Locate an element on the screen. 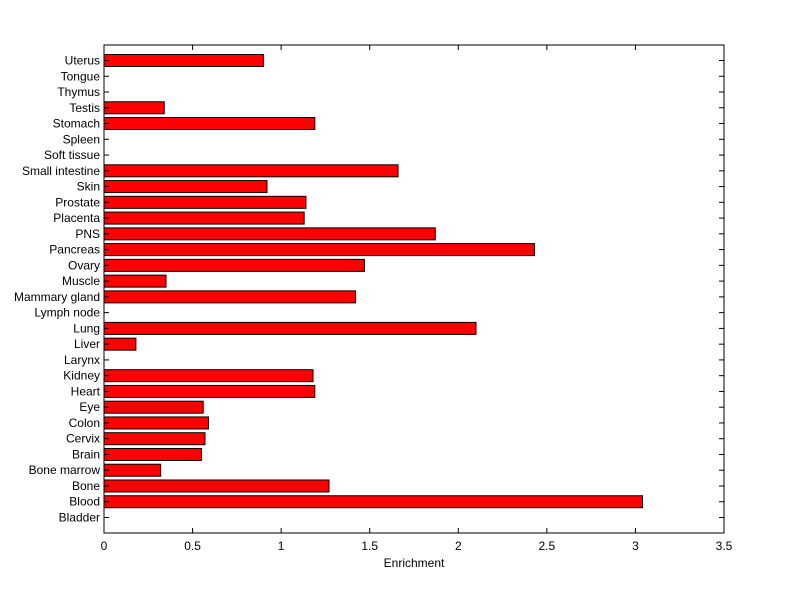  y-tick-label: Lung is located at coordinates (86, 328).